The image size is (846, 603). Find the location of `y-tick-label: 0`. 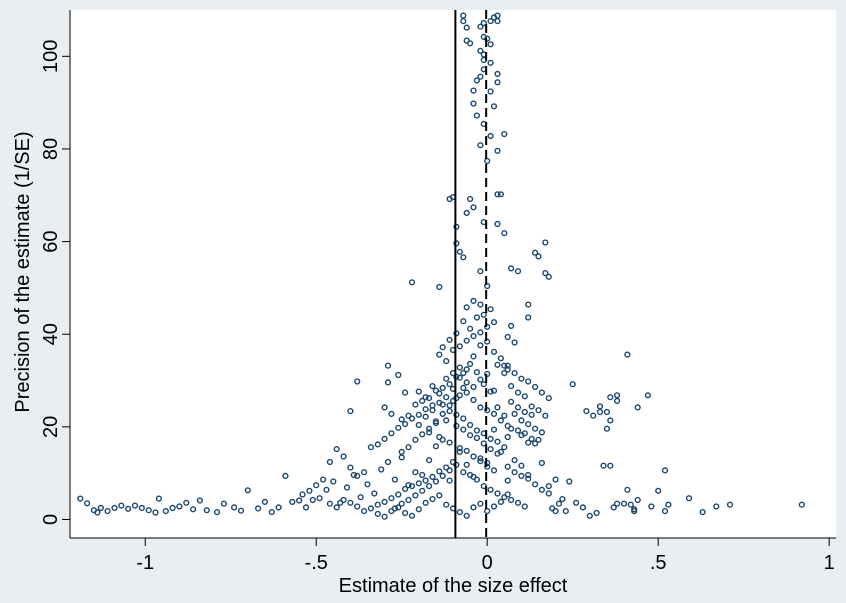

y-tick-label: 0 is located at coordinates (51, 519).